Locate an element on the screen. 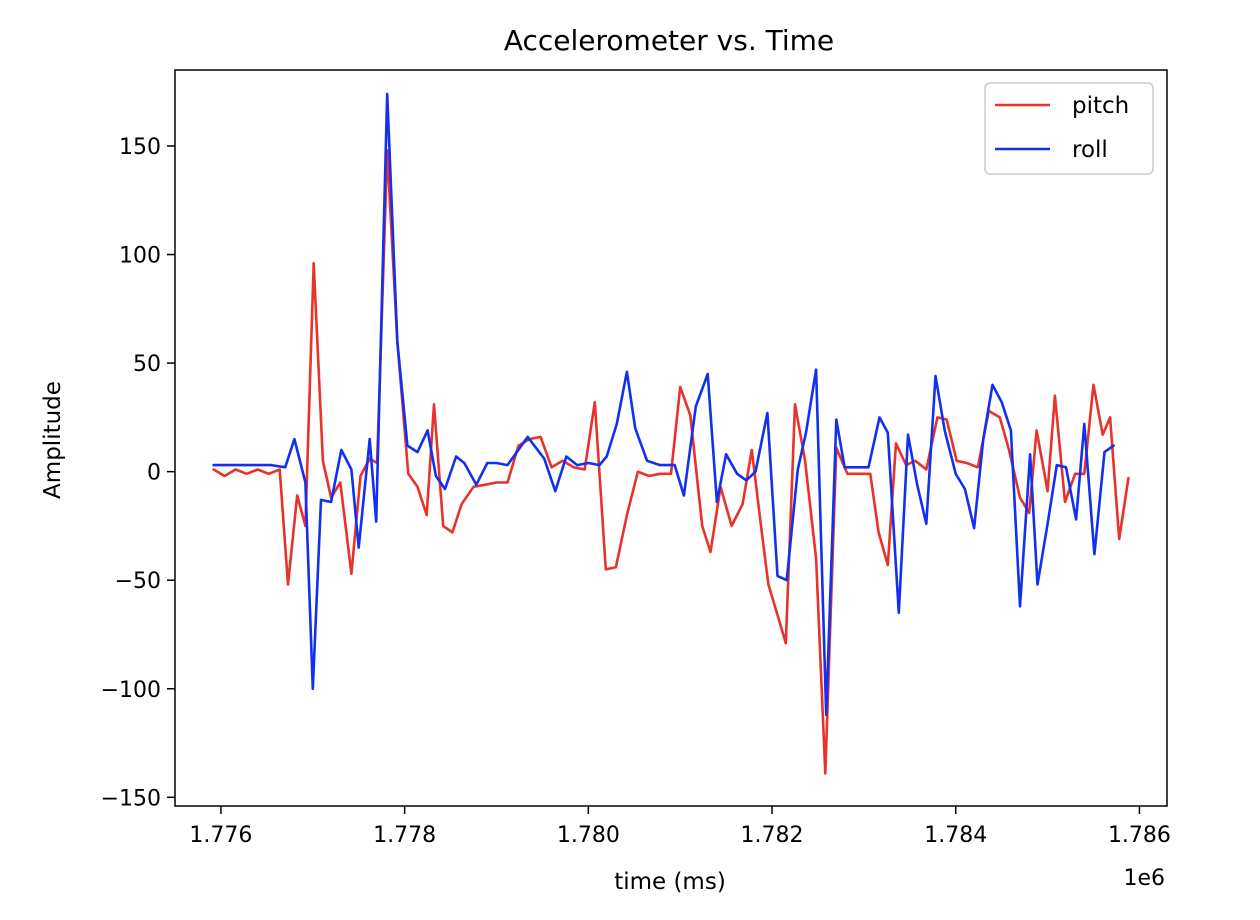 The width and height of the screenshot is (1260, 920). y-axis-label: Amplitude is located at coordinates (53, 440).